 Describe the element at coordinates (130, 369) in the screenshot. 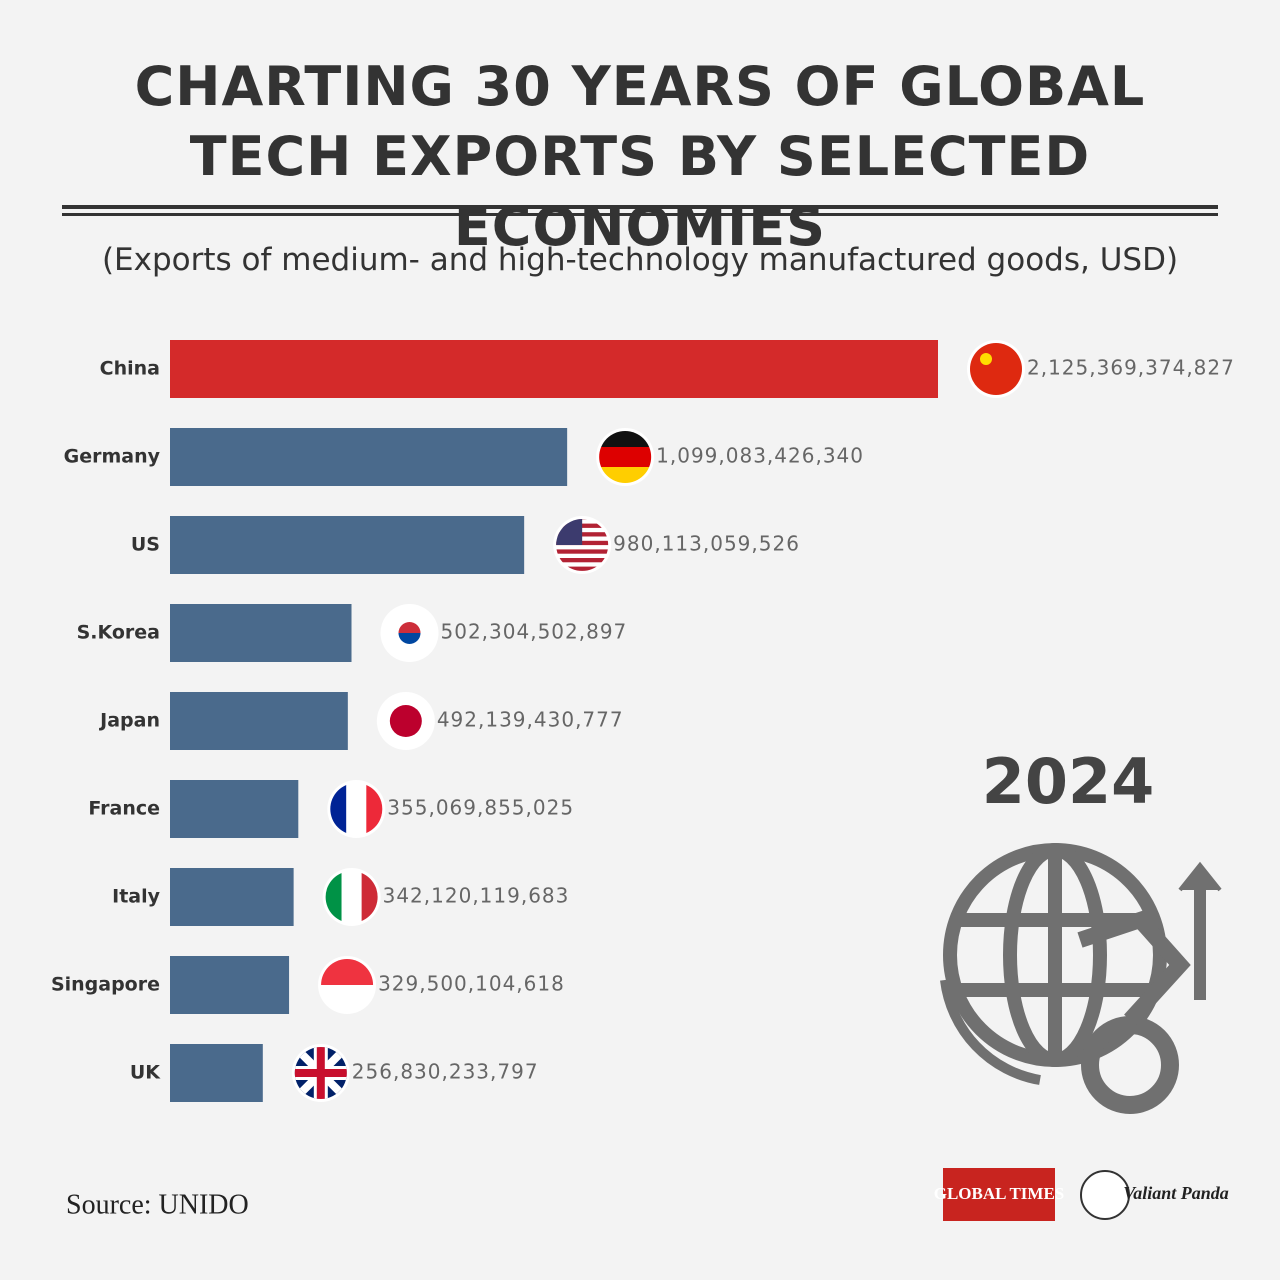

I see `category-label: China` at that location.